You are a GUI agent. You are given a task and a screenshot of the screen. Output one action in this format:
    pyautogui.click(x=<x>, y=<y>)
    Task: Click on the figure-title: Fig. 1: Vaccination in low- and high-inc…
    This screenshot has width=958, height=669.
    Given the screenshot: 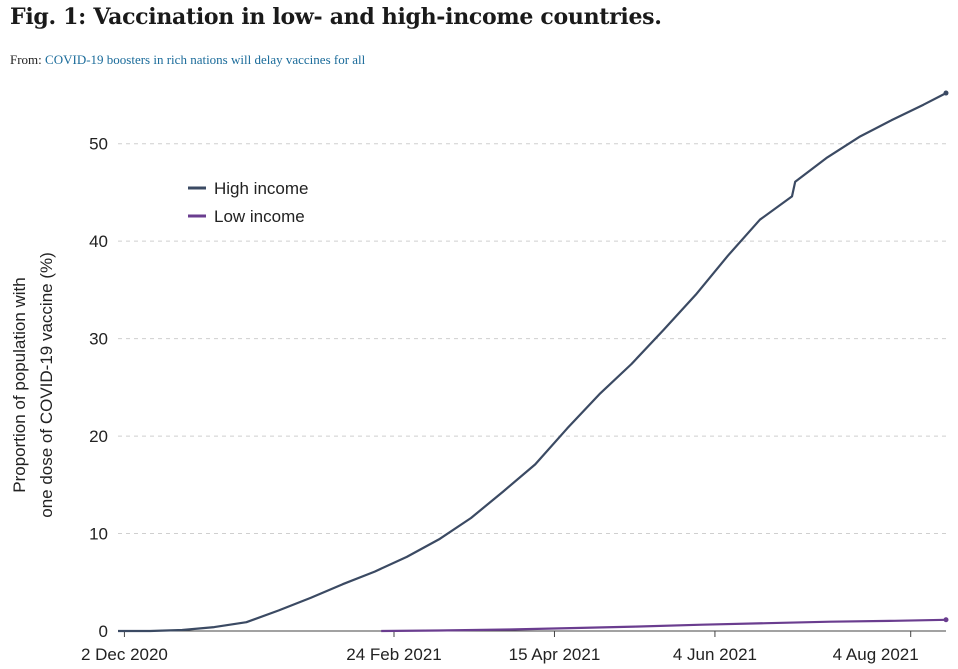 What is the action you would take?
    pyautogui.click(x=336, y=17)
    